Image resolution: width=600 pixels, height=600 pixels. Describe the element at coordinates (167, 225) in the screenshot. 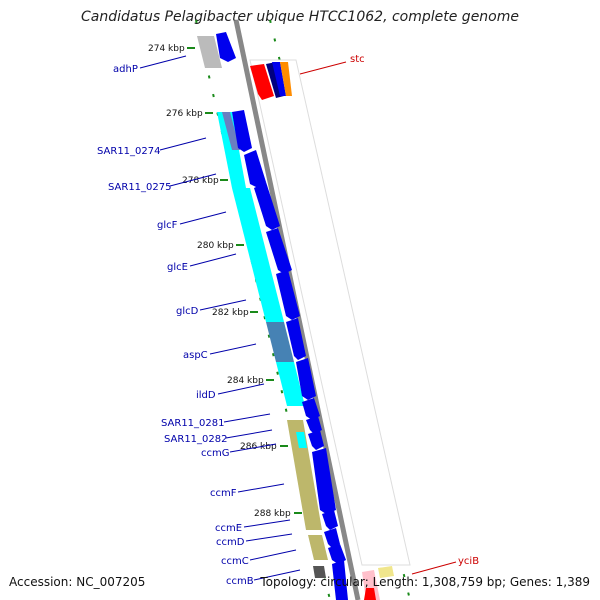

I see `gene-label-glcf: glcF` at that location.